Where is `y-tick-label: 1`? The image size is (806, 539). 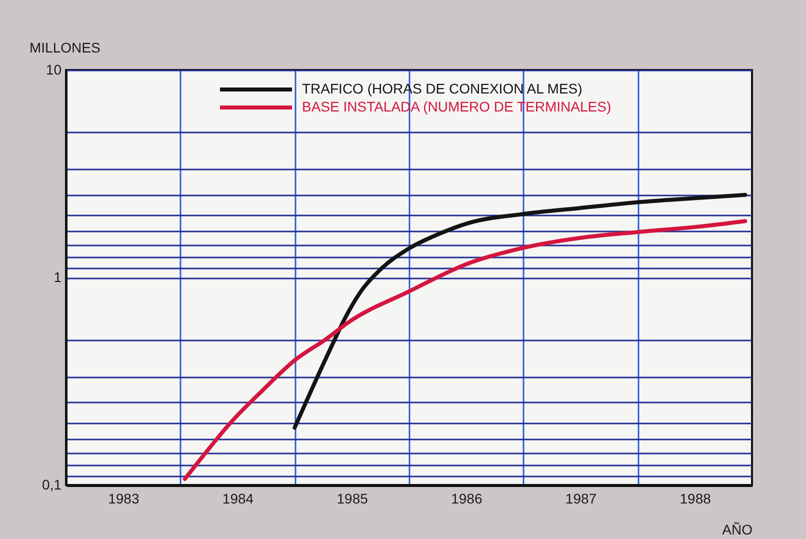 y-tick-label: 1 is located at coordinates (58, 277).